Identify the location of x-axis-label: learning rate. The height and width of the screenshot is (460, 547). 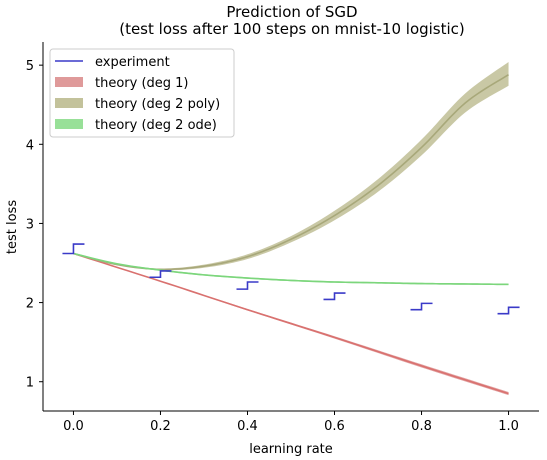
(291, 449).